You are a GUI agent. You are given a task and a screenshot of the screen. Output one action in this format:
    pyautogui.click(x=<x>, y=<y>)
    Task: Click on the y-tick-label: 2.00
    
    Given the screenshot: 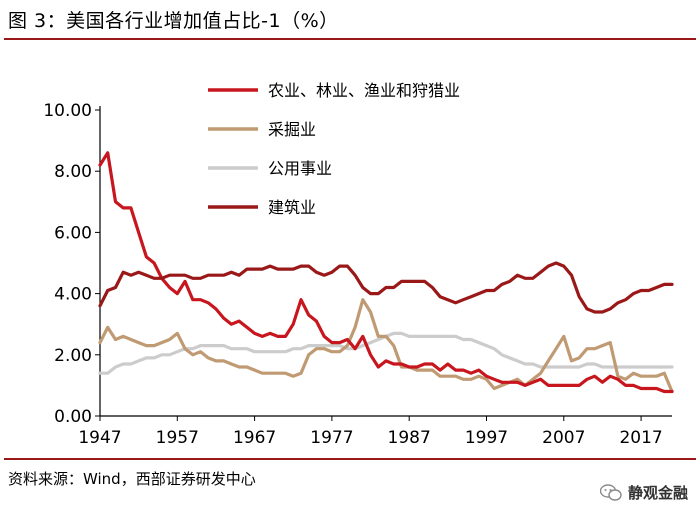 What is the action you would take?
    pyautogui.click(x=73, y=356)
    